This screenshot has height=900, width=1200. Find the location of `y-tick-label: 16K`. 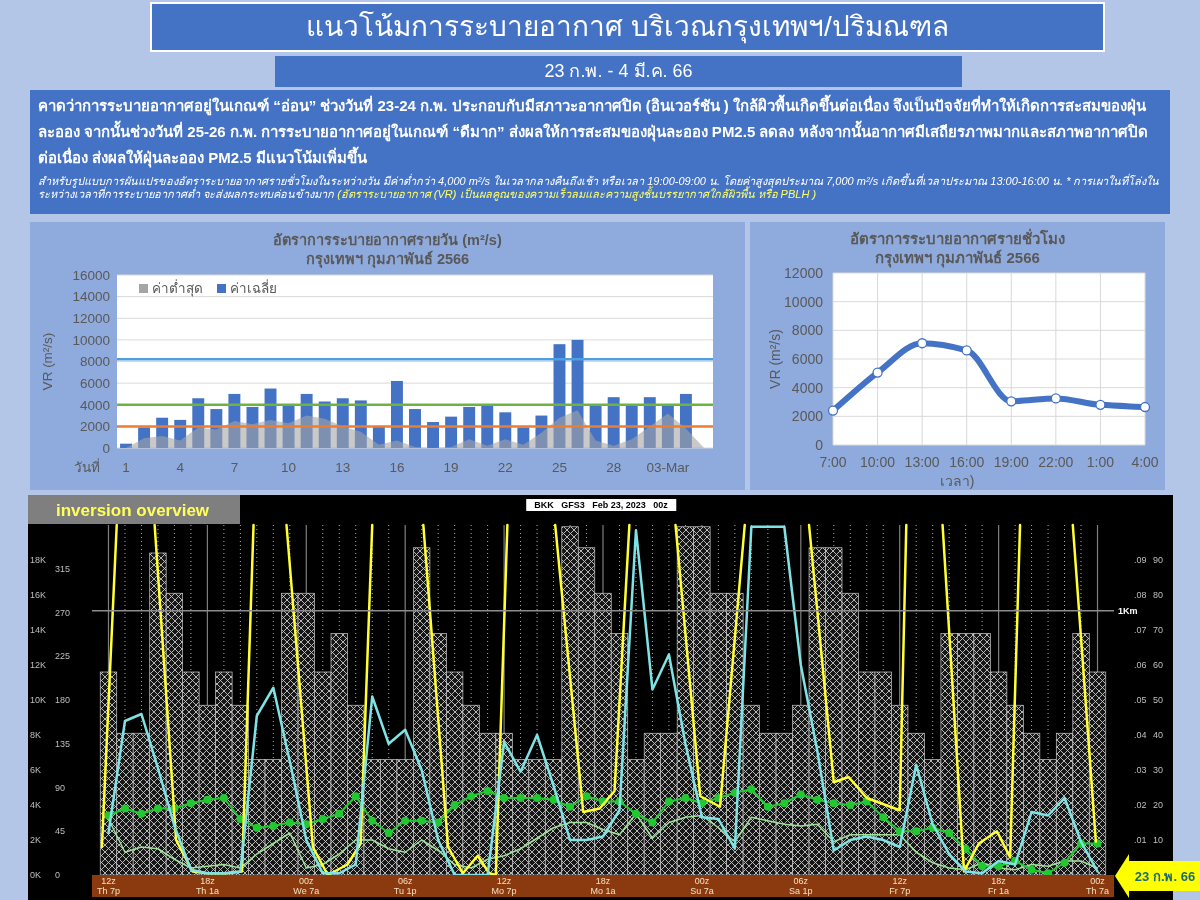

y-tick-label: 16K is located at coordinates (38, 595).